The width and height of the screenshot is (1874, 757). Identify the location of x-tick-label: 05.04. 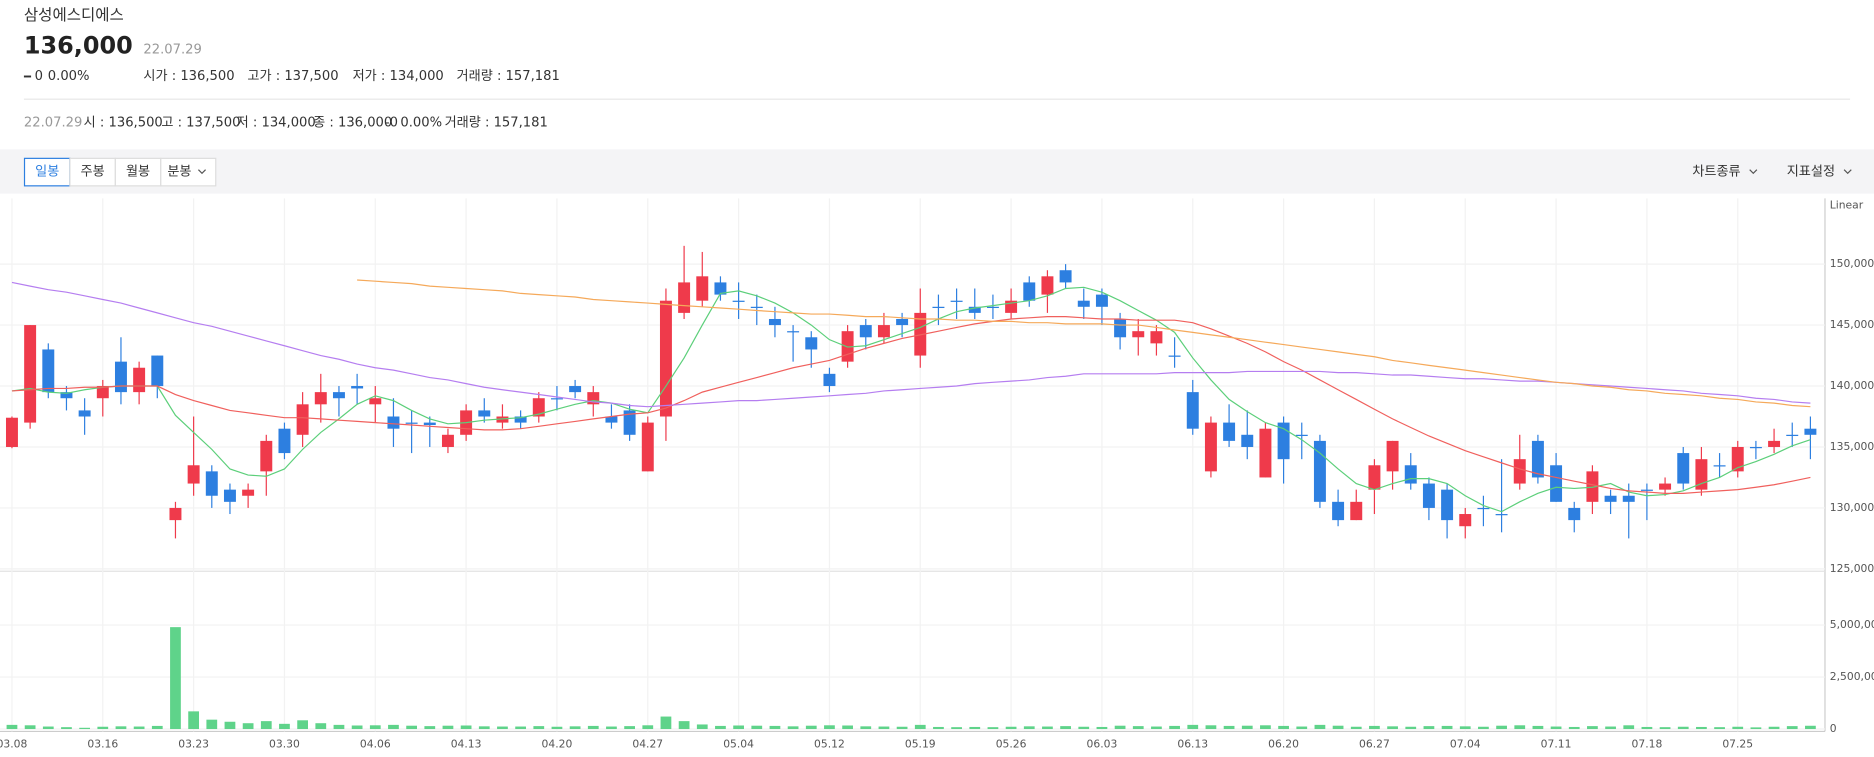
(738, 744).